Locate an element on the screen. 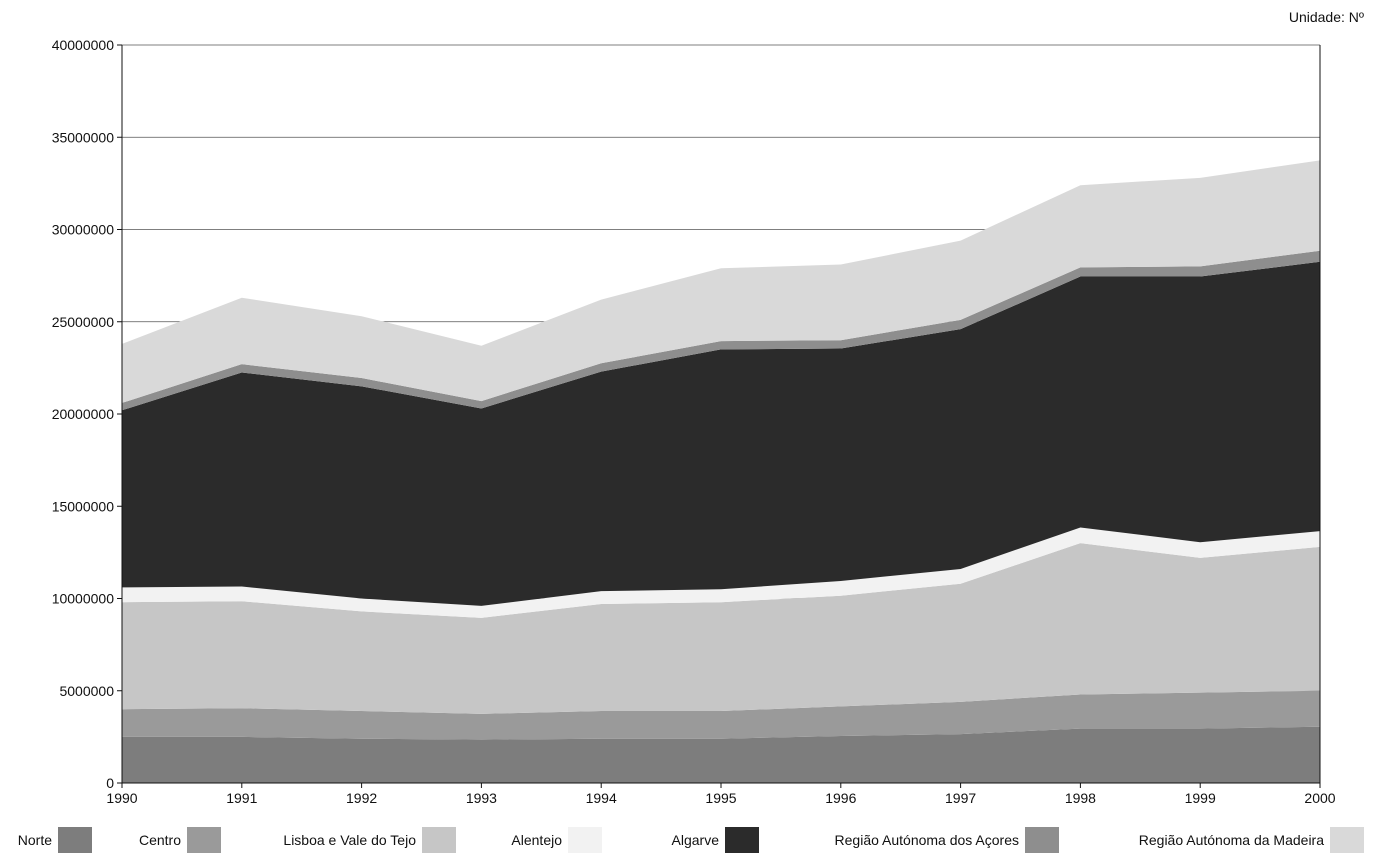 This screenshot has width=1378, height=855. x-tick-label: 1997 is located at coordinates (960, 798).